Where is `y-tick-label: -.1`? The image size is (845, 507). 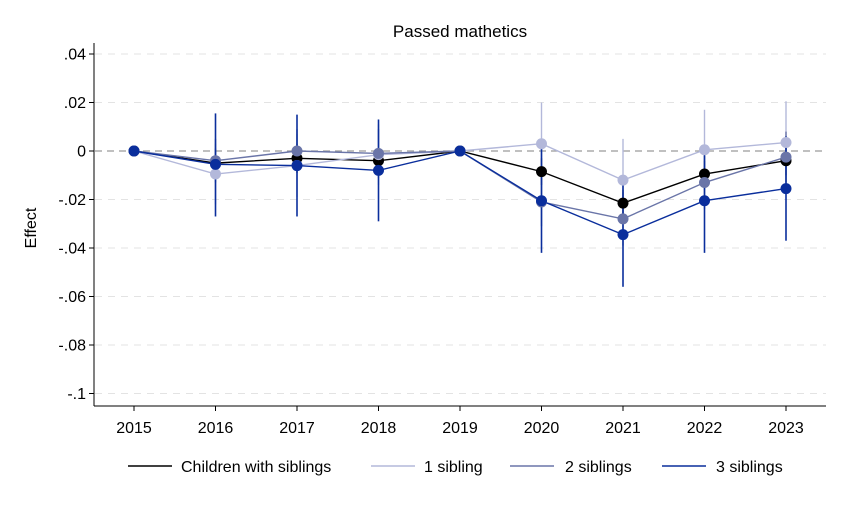
y-tick-label: -.1 is located at coordinates (76, 394).